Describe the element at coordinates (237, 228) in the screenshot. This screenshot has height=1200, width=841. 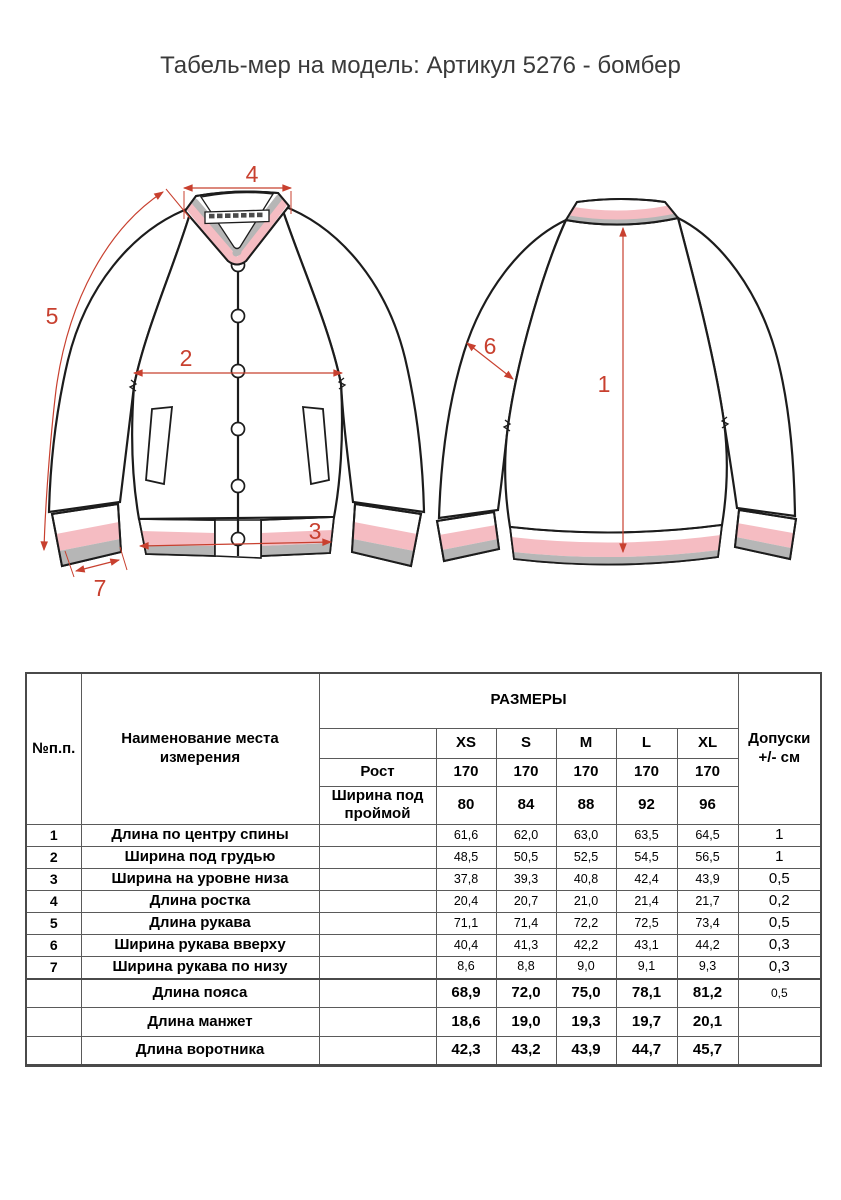
I see `front-collar` at that location.